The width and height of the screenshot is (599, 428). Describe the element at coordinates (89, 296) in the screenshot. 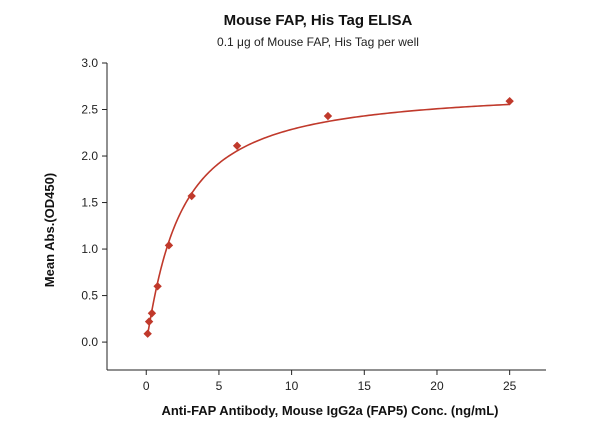

I see `y-tick-label: 0.5` at that location.